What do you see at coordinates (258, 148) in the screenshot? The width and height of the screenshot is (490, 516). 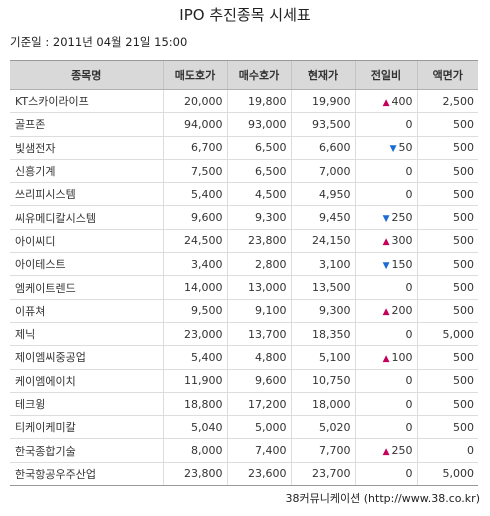 I see `bid-price-cell: 6,500` at bounding box center [258, 148].